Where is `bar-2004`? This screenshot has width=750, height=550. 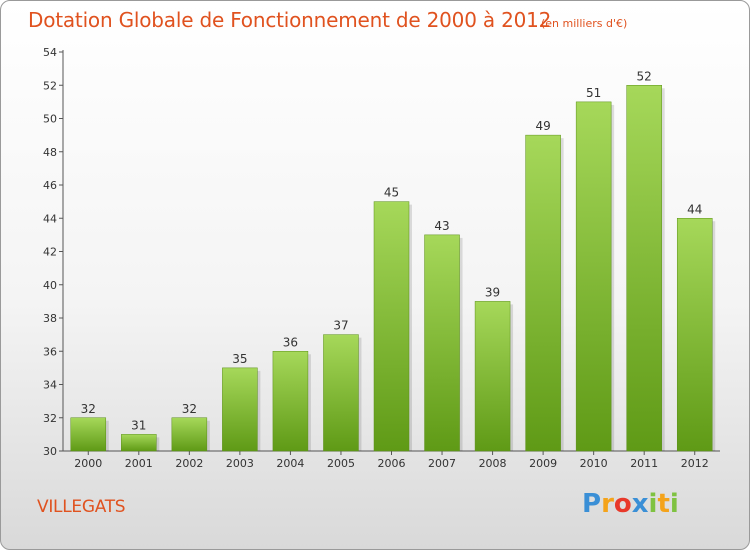 bar-2004 is located at coordinates (290, 401).